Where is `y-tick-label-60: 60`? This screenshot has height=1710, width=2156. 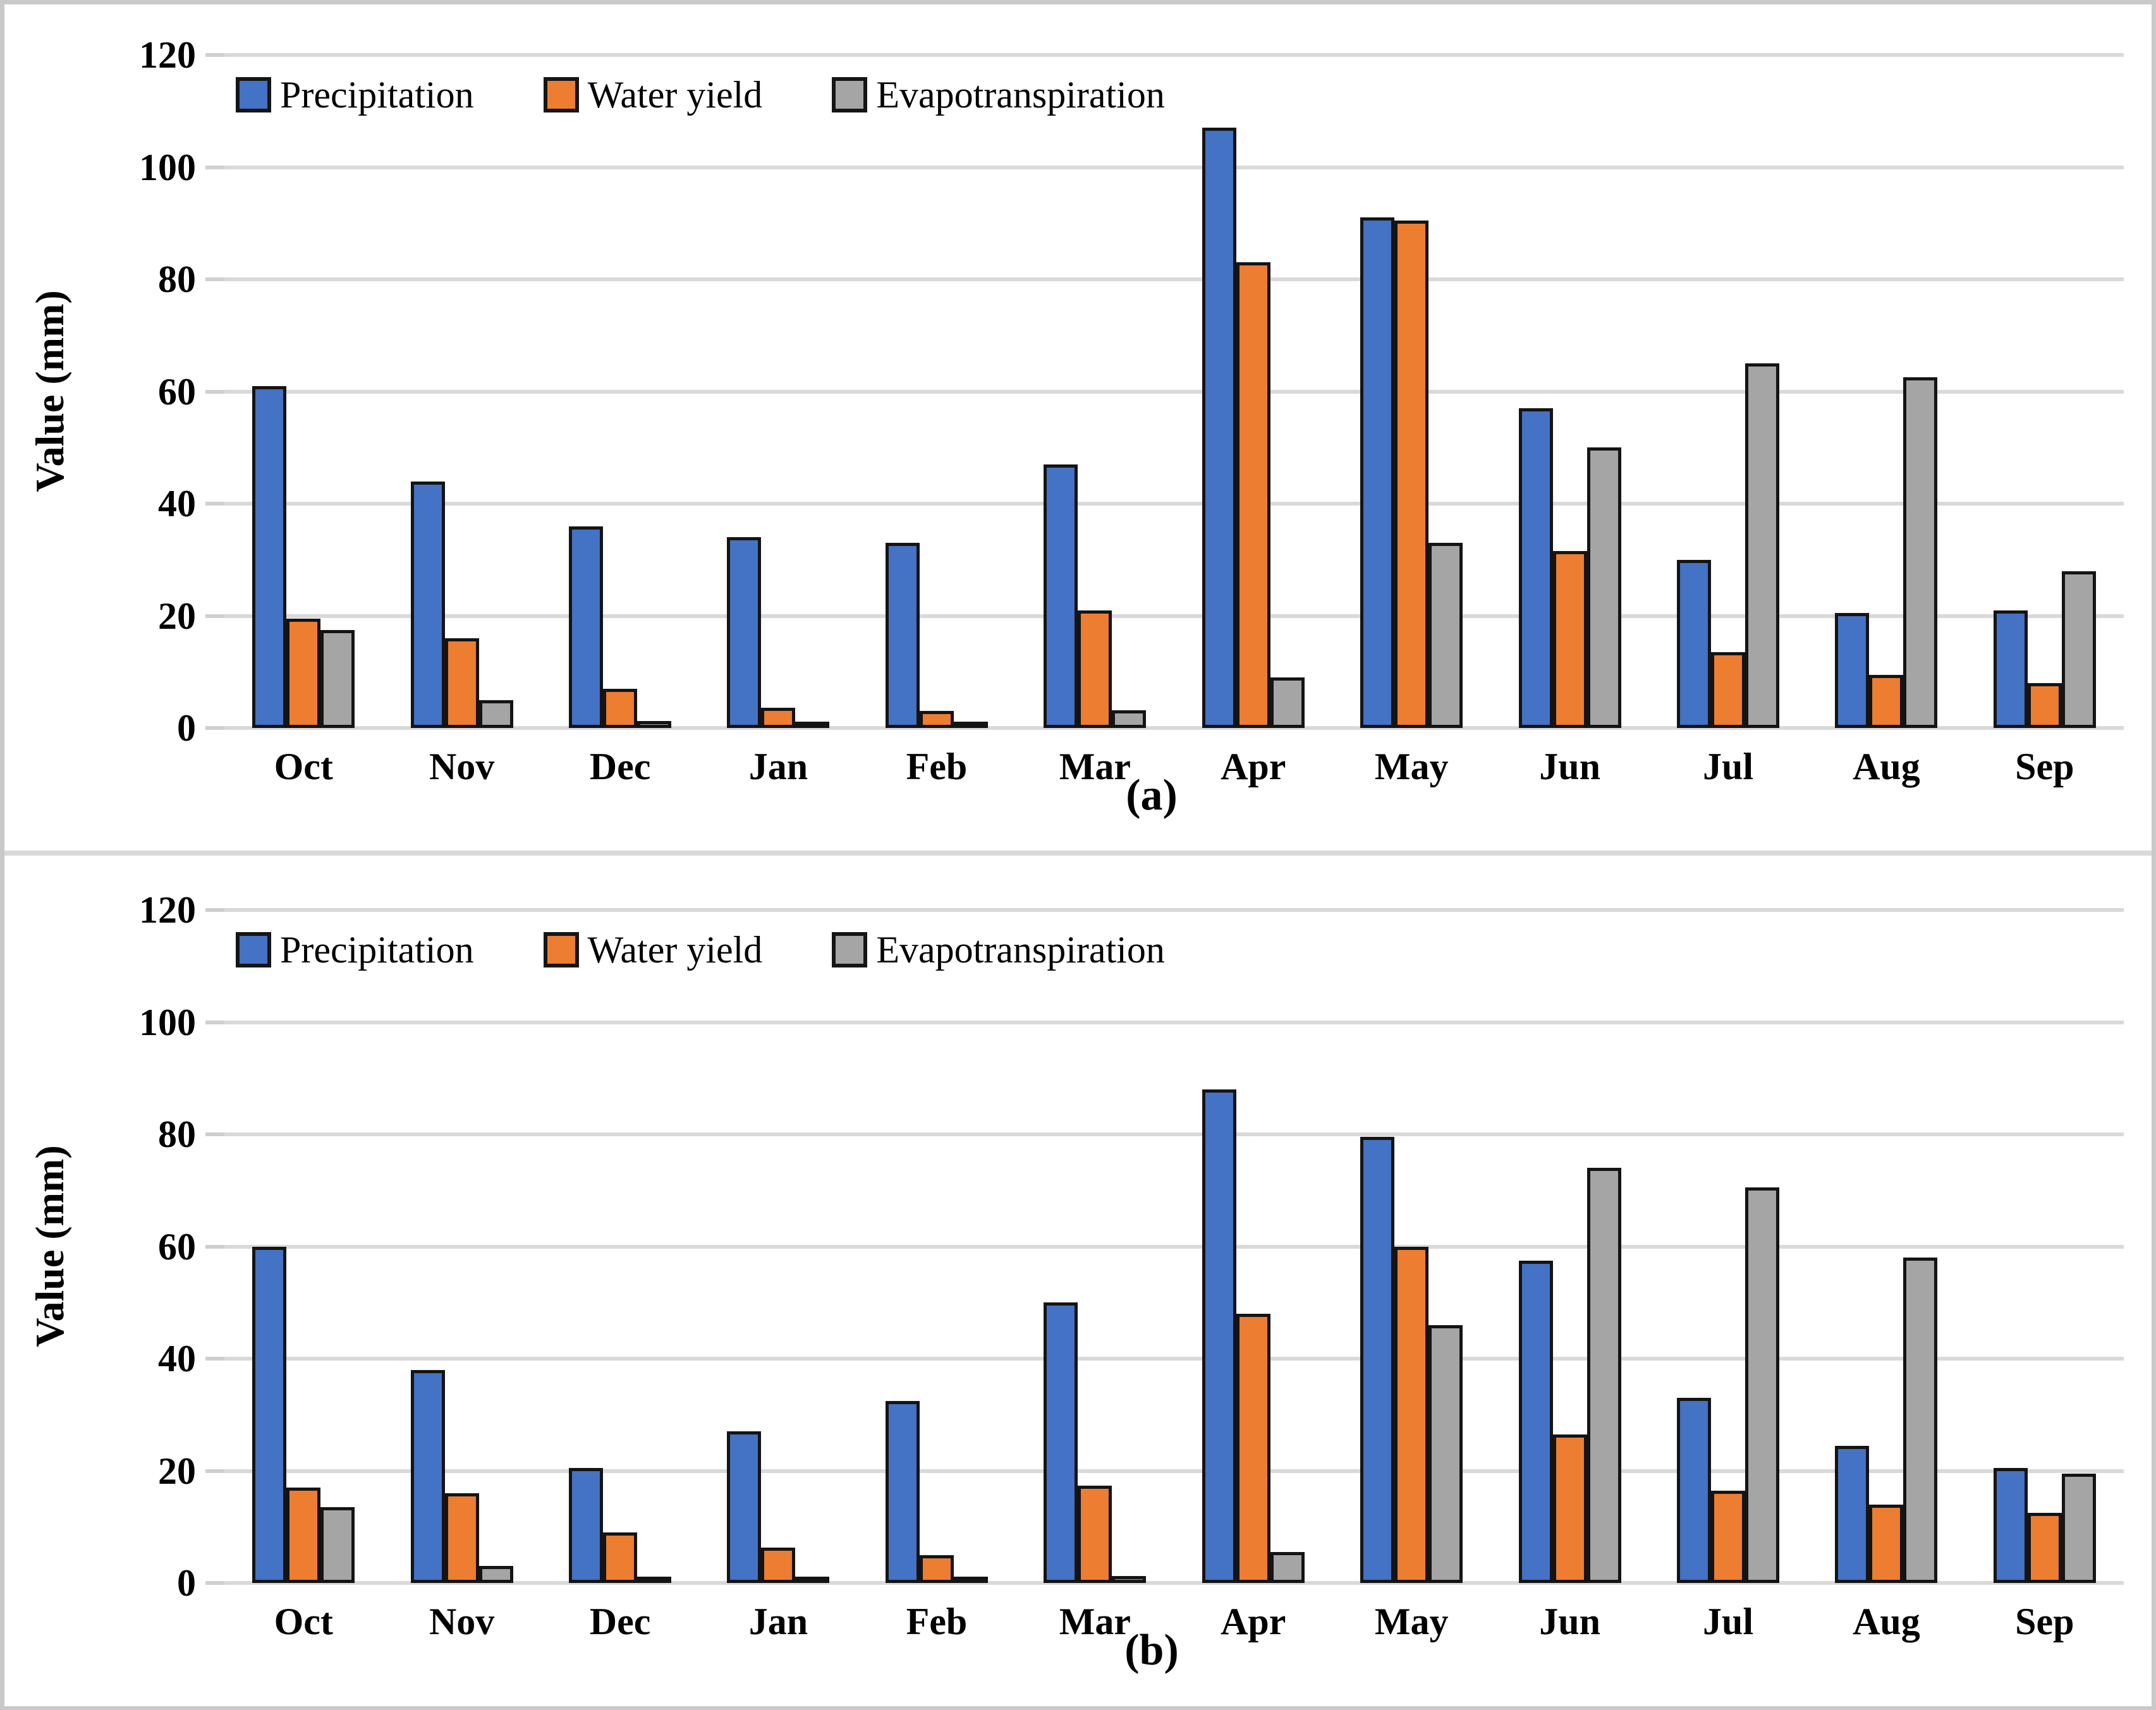 y-tick-label-60: 60 is located at coordinates (177, 1246).